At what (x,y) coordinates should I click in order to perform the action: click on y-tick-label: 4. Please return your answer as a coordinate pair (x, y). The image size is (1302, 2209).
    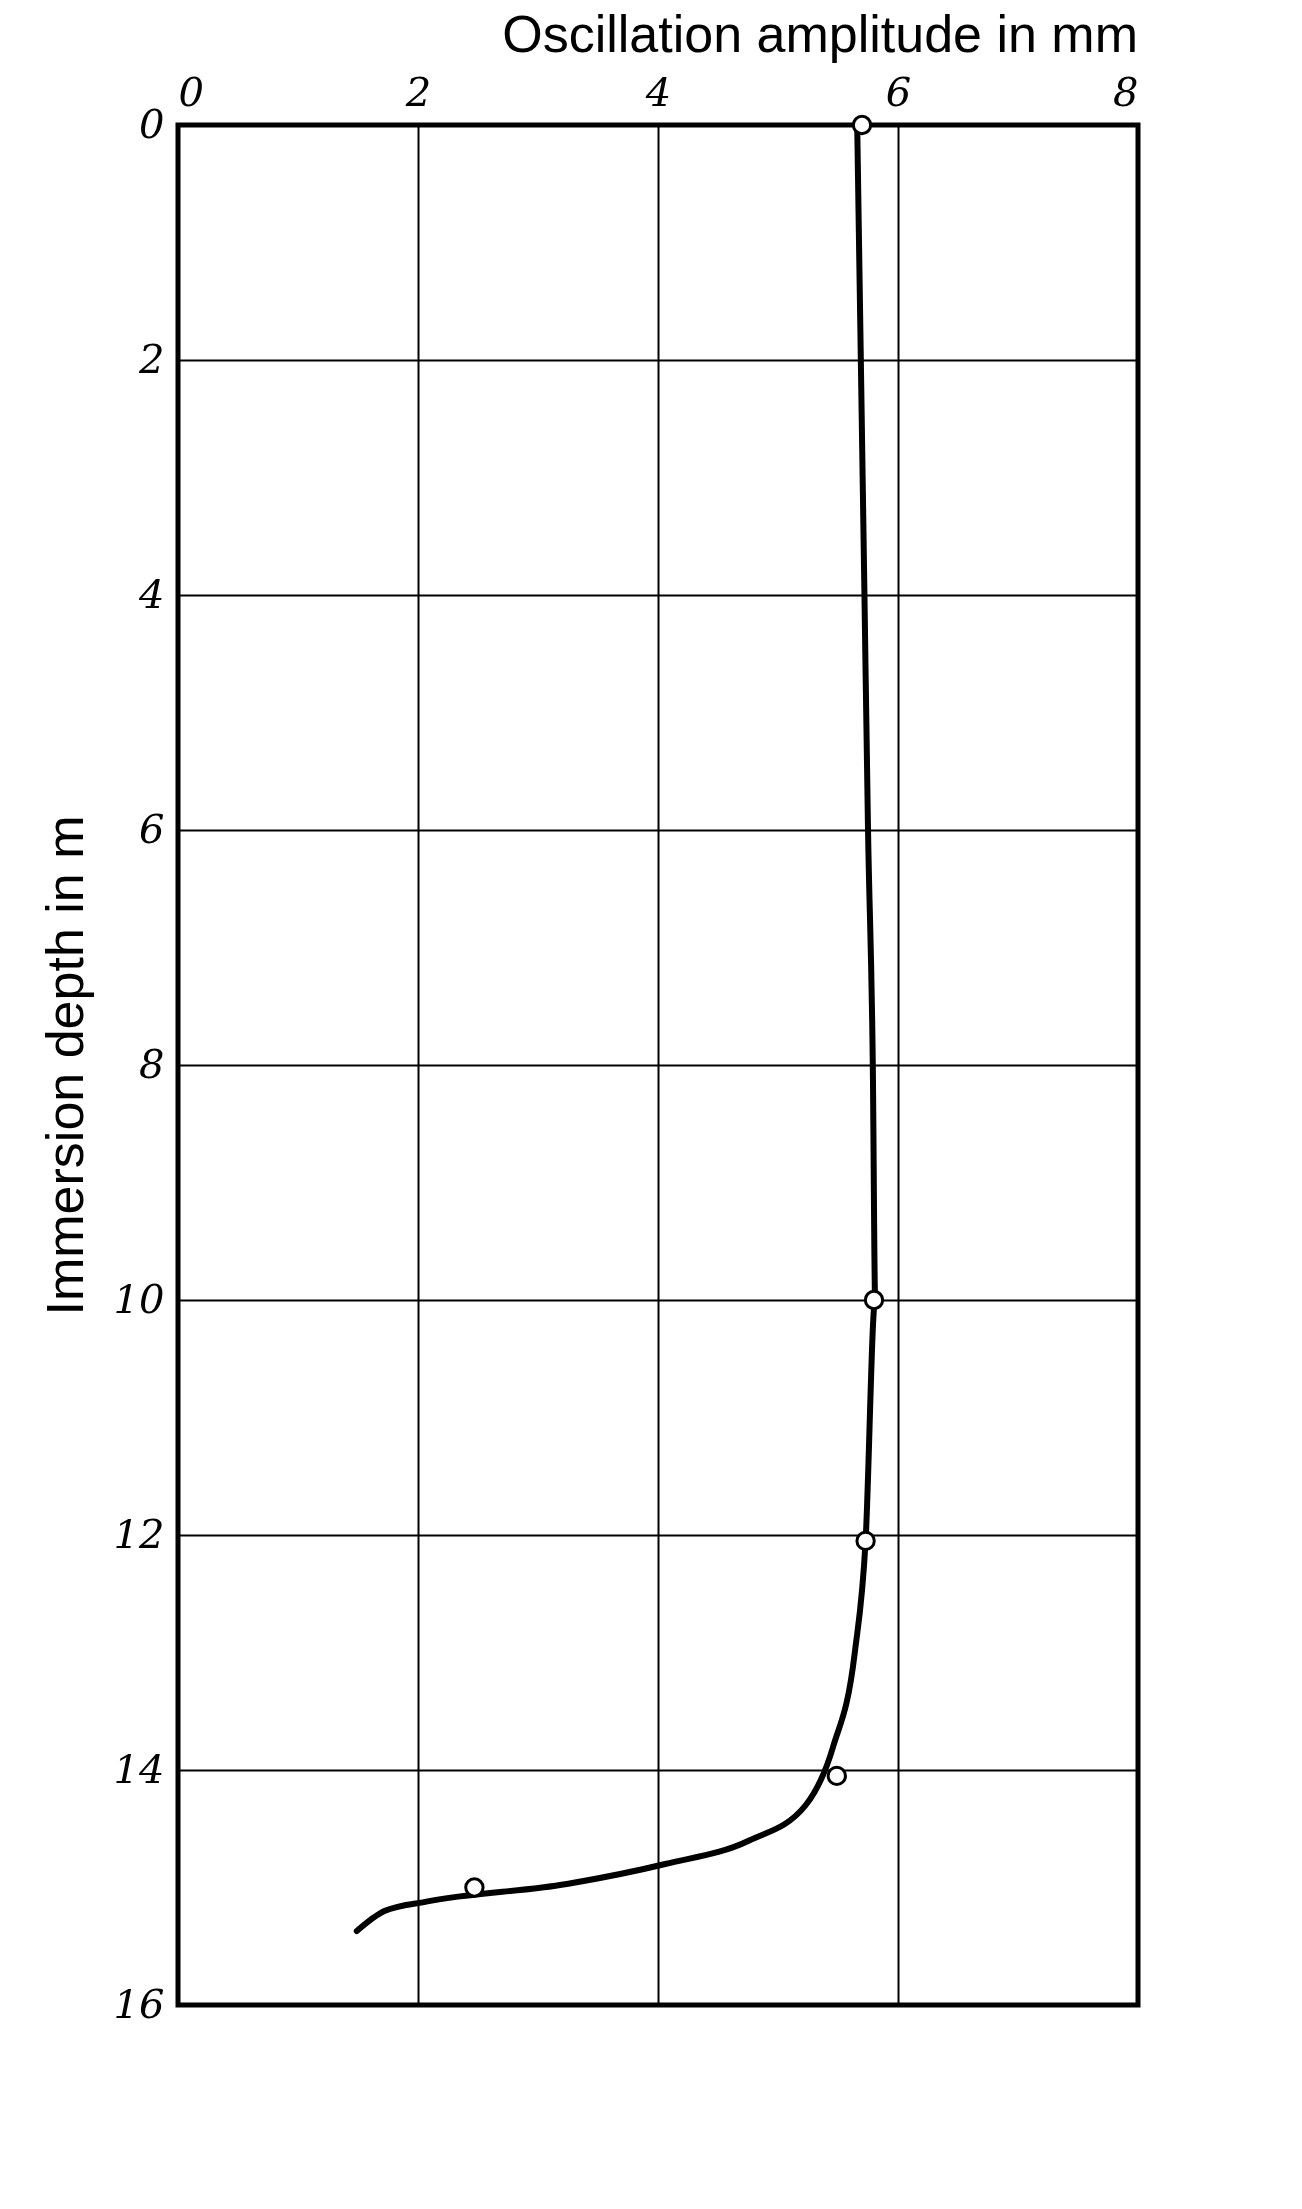
    Looking at the image, I should click on (151, 593).